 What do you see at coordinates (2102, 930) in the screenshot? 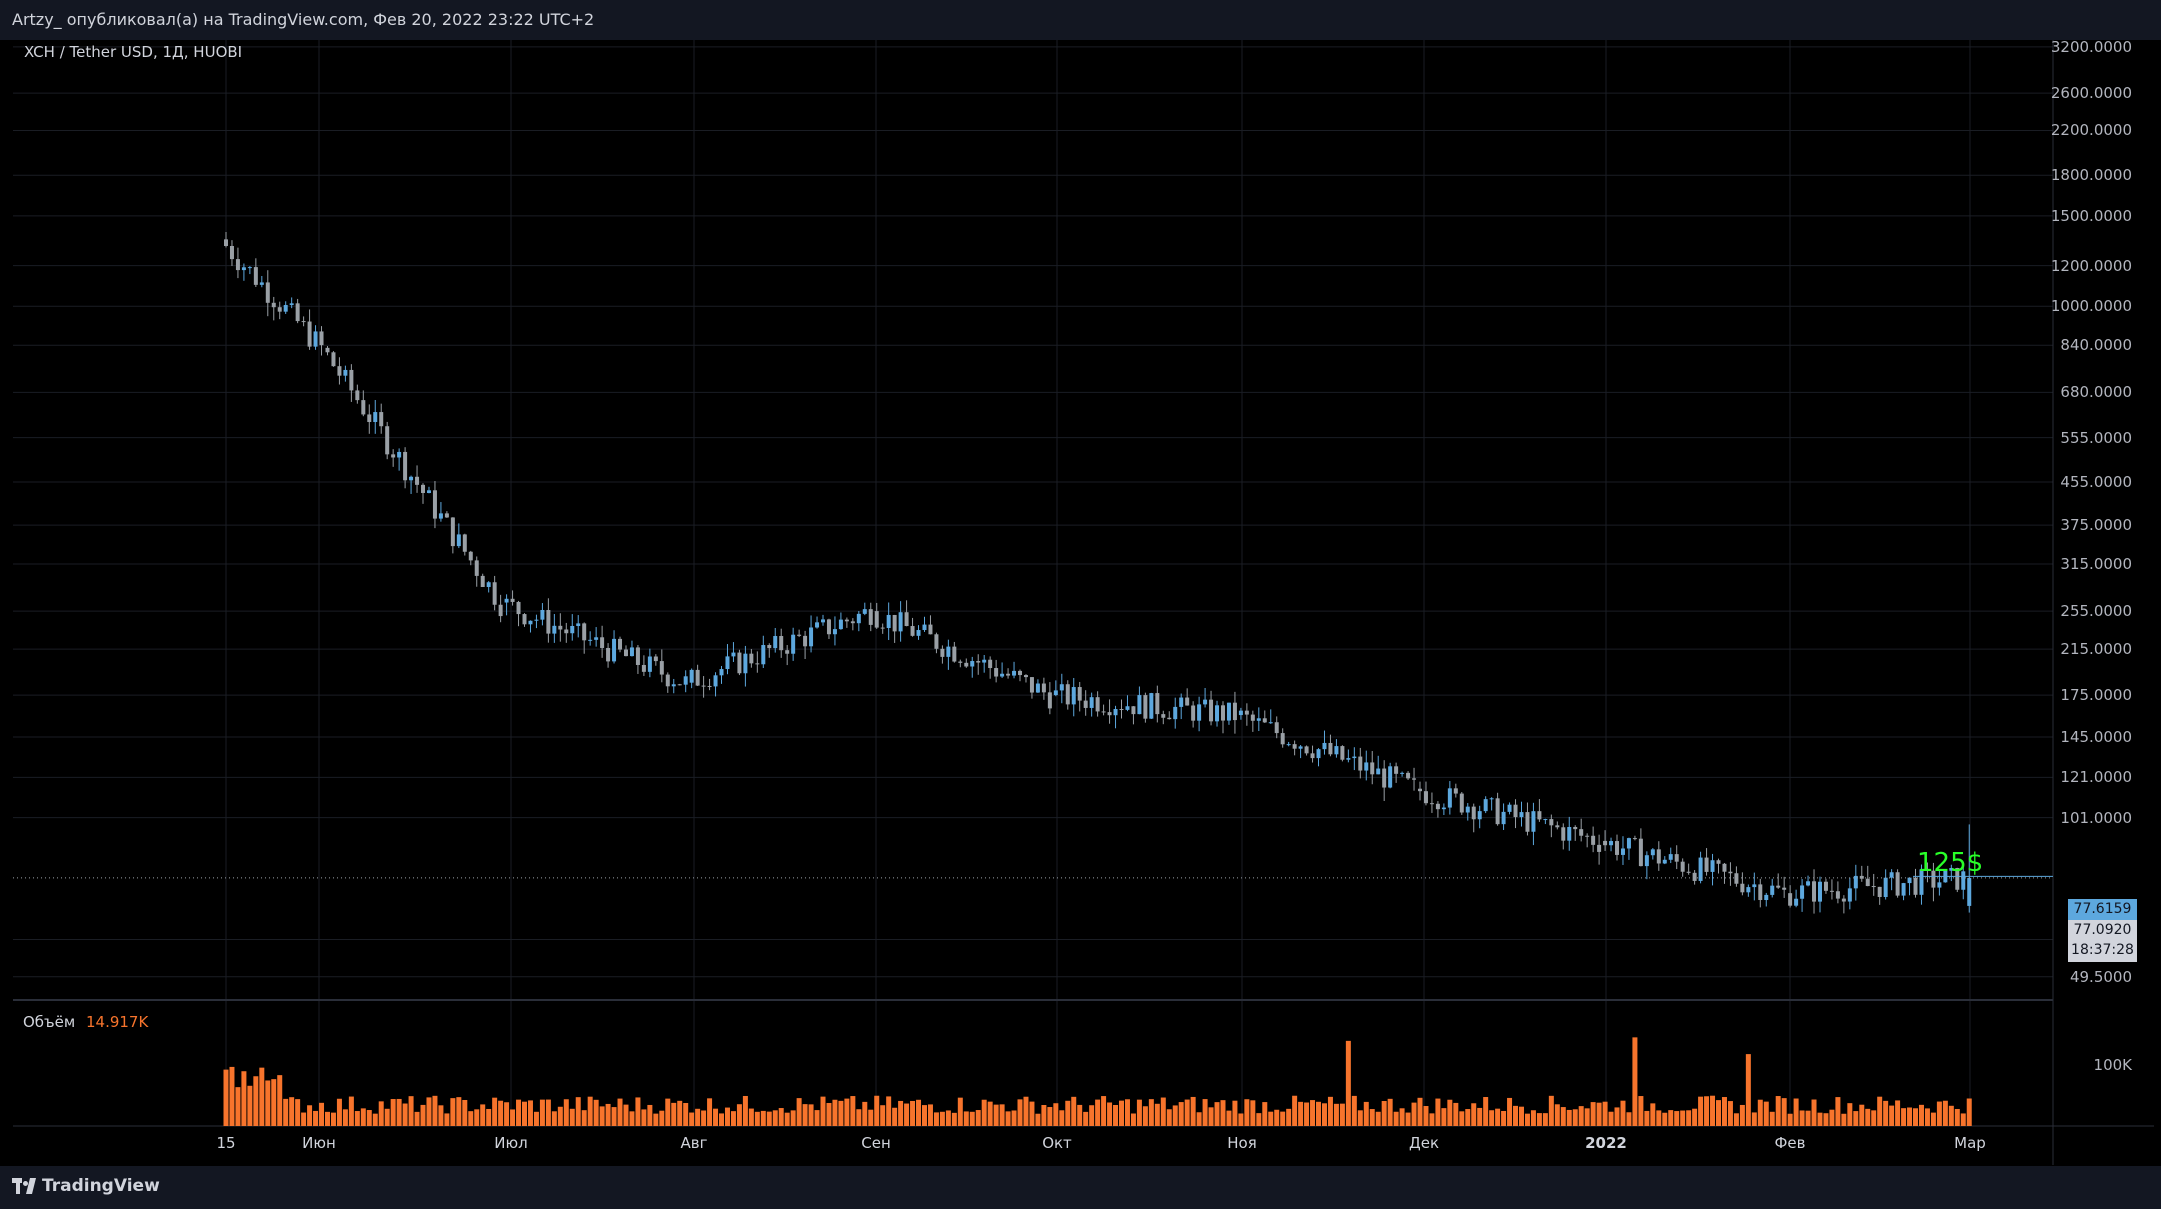
I see `last-price: 77.0920` at bounding box center [2102, 930].